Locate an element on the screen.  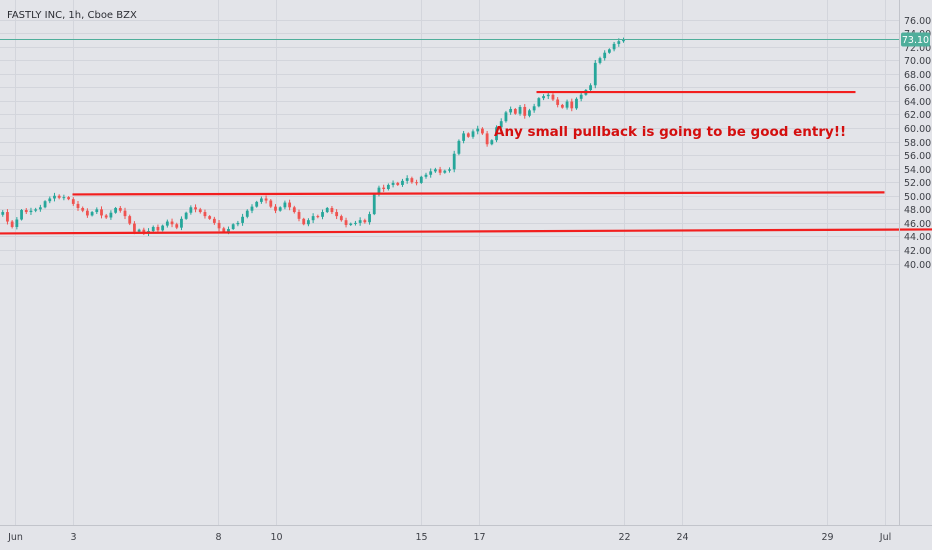
x-tick-label: 8 is located at coordinates (218, 537).